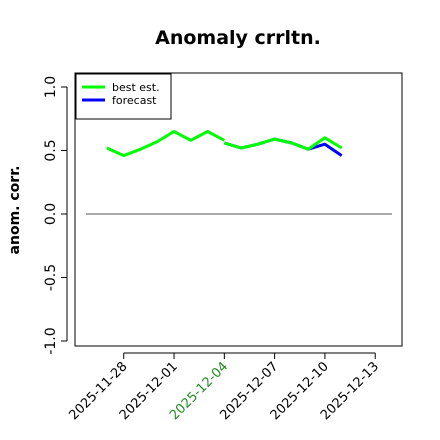 This screenshot has width=440, height=440. What do you see at coordinates (51, 277) in the screenshot?
I see `y-tick-label: -0.5` at bounding box center [51, 277].